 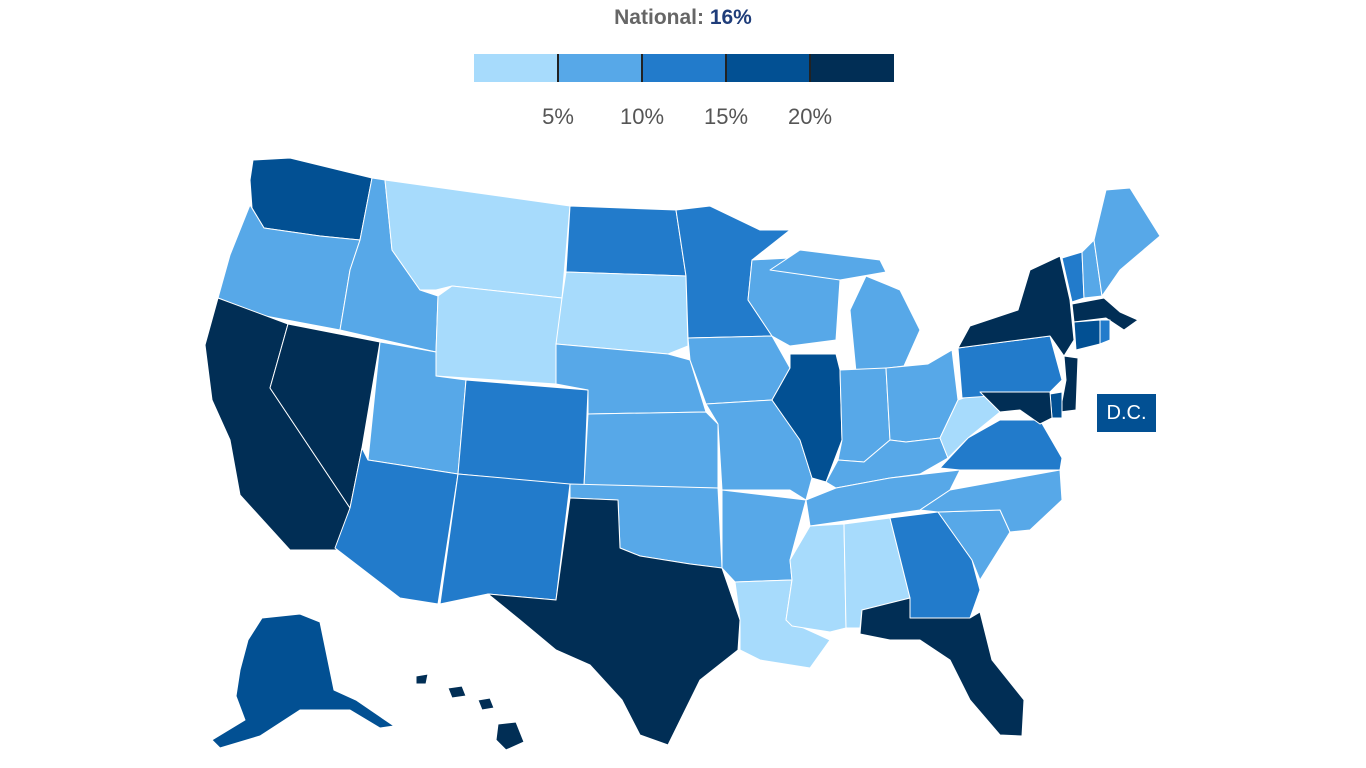 I want to click on state-montana, so click(x=477, y=239).